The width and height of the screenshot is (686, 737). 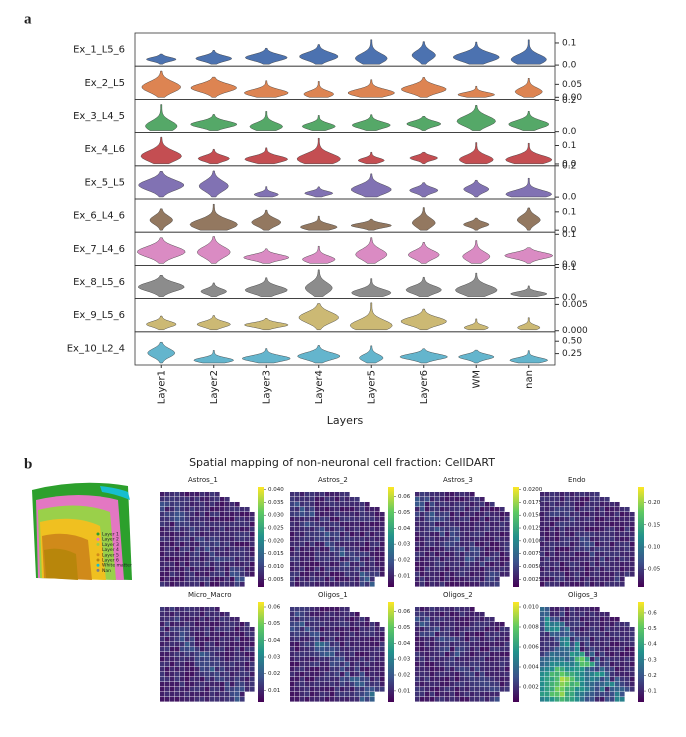 What do you see at coordinates (572, 354) in the screenshot?
I see `y-tick-label: 0.25` at bounding box center [572, 354].